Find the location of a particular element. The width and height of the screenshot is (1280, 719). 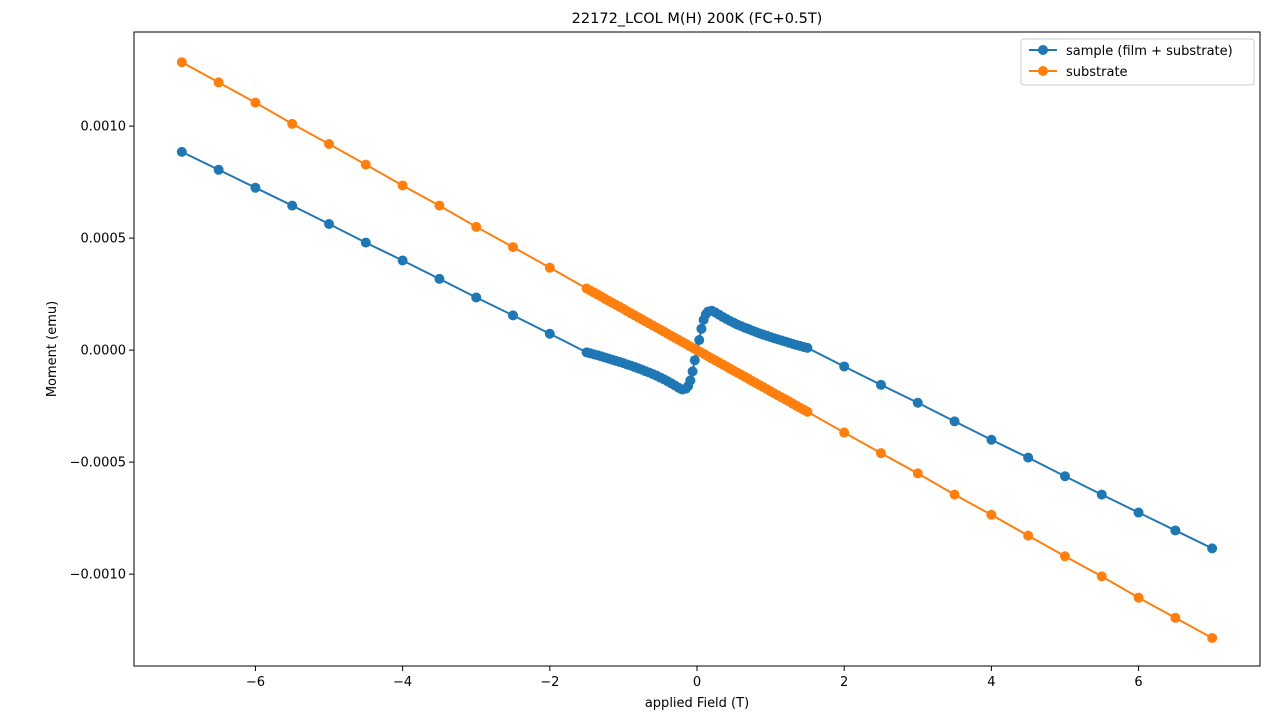

legend: sample (film + substrate) substrate is located at coordinates (1137, 62).